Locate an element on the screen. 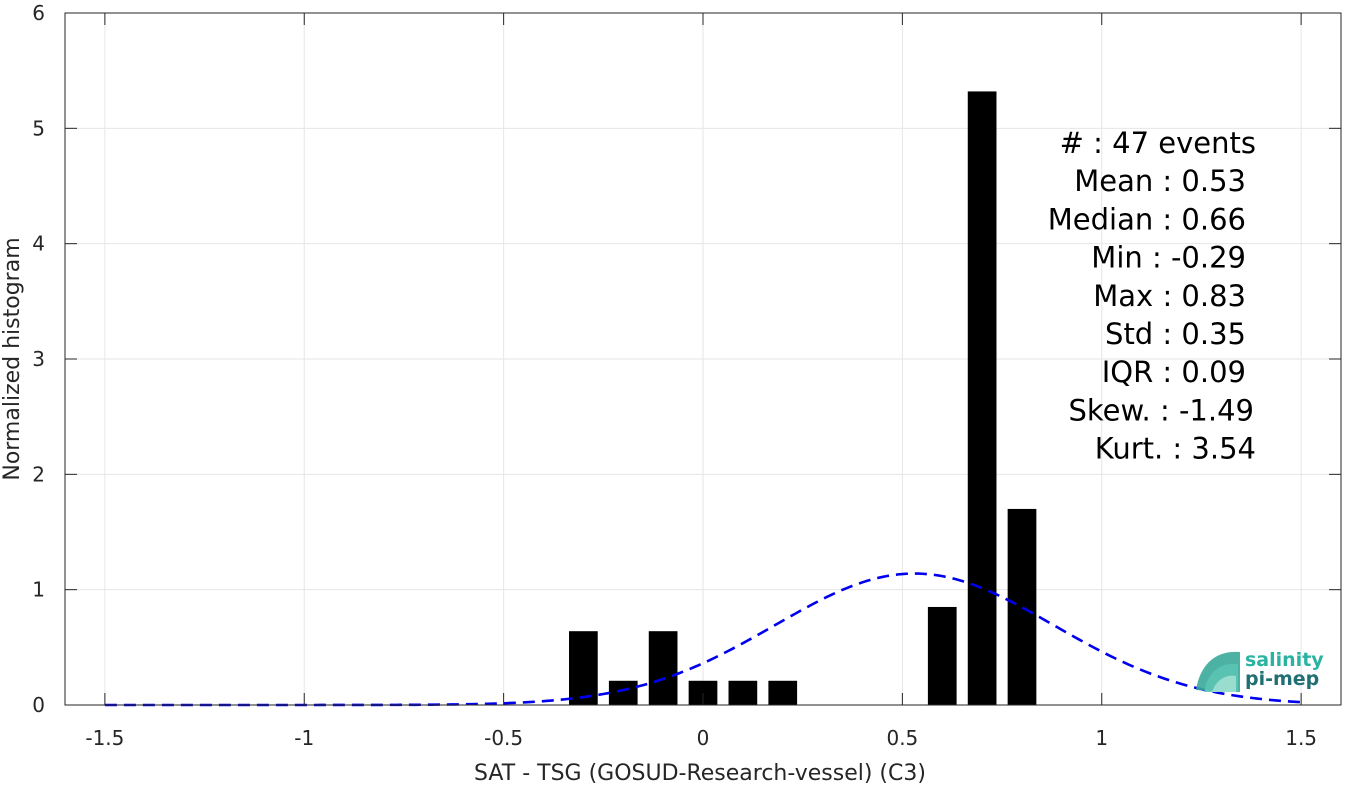  y-tick-label: 0 is located at coordinates (38, 705).